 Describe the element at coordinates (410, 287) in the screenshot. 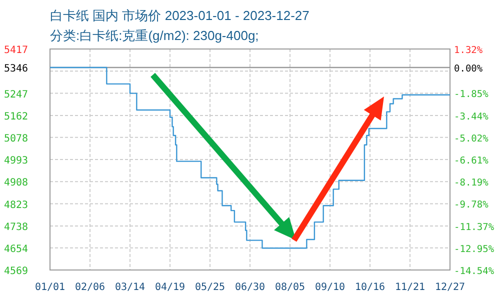

I see `x-tick-label: 11/21` at that location.